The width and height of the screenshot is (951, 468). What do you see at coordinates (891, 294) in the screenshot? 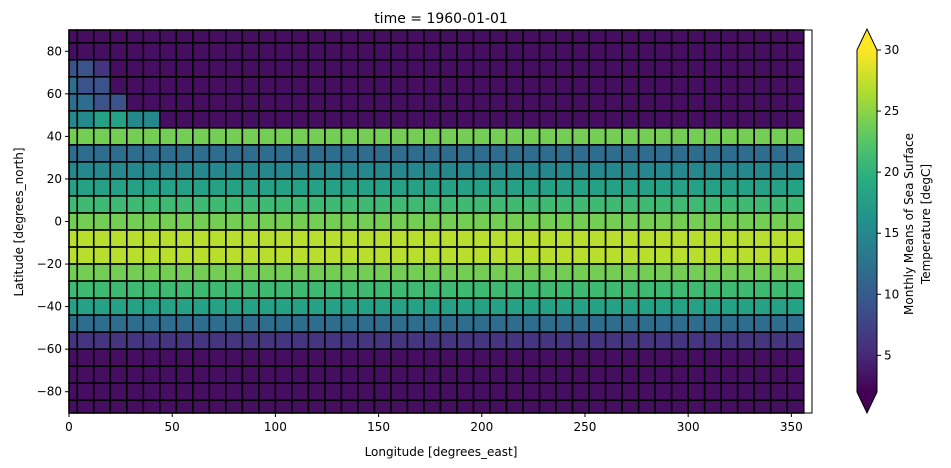
I see `colorbar-tick-label: 10` at bounding box center [891, 294].